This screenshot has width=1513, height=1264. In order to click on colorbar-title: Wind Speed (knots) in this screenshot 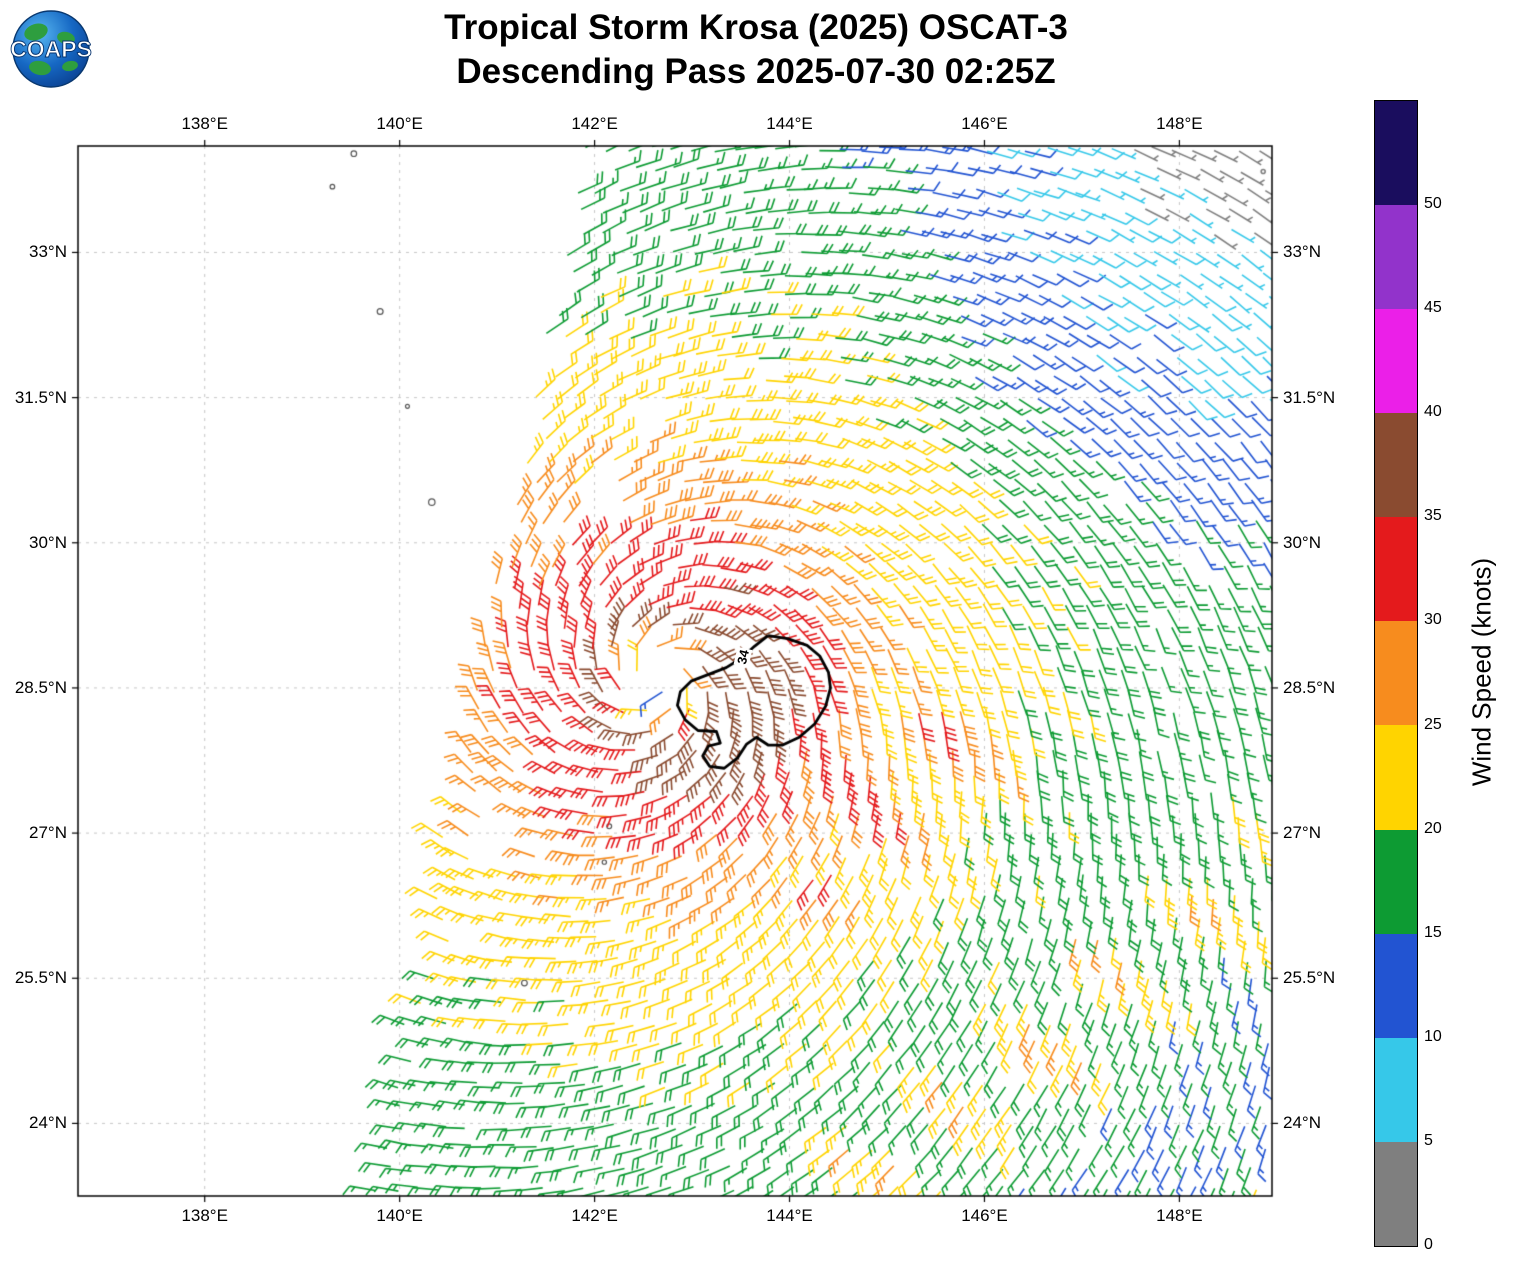, I will do `click(1481, 672)`.